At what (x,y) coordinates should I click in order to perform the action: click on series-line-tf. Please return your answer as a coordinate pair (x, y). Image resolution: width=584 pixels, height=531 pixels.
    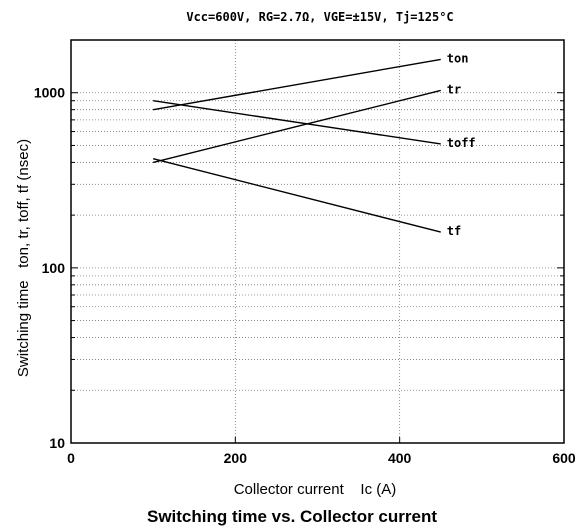
    Looking at the image, I should click on (296, 195).